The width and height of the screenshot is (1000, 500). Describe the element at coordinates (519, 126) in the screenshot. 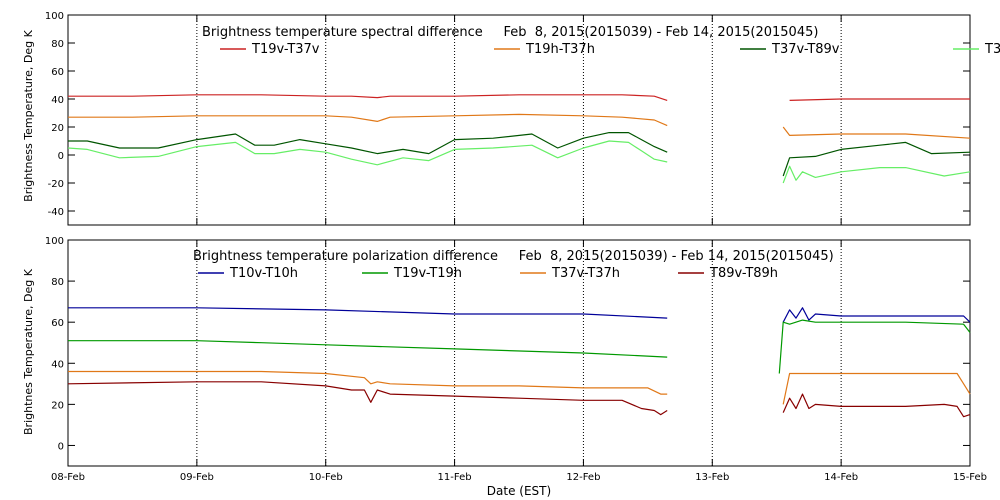

I see `series-line-t19h-t37h` at that location.